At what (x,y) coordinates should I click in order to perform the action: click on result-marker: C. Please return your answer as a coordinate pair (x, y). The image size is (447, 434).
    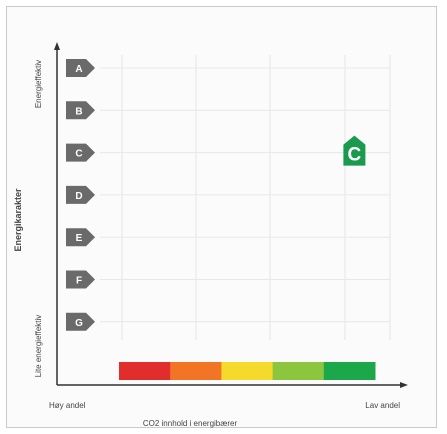
    Looking at the image, I should click on (354, 150).